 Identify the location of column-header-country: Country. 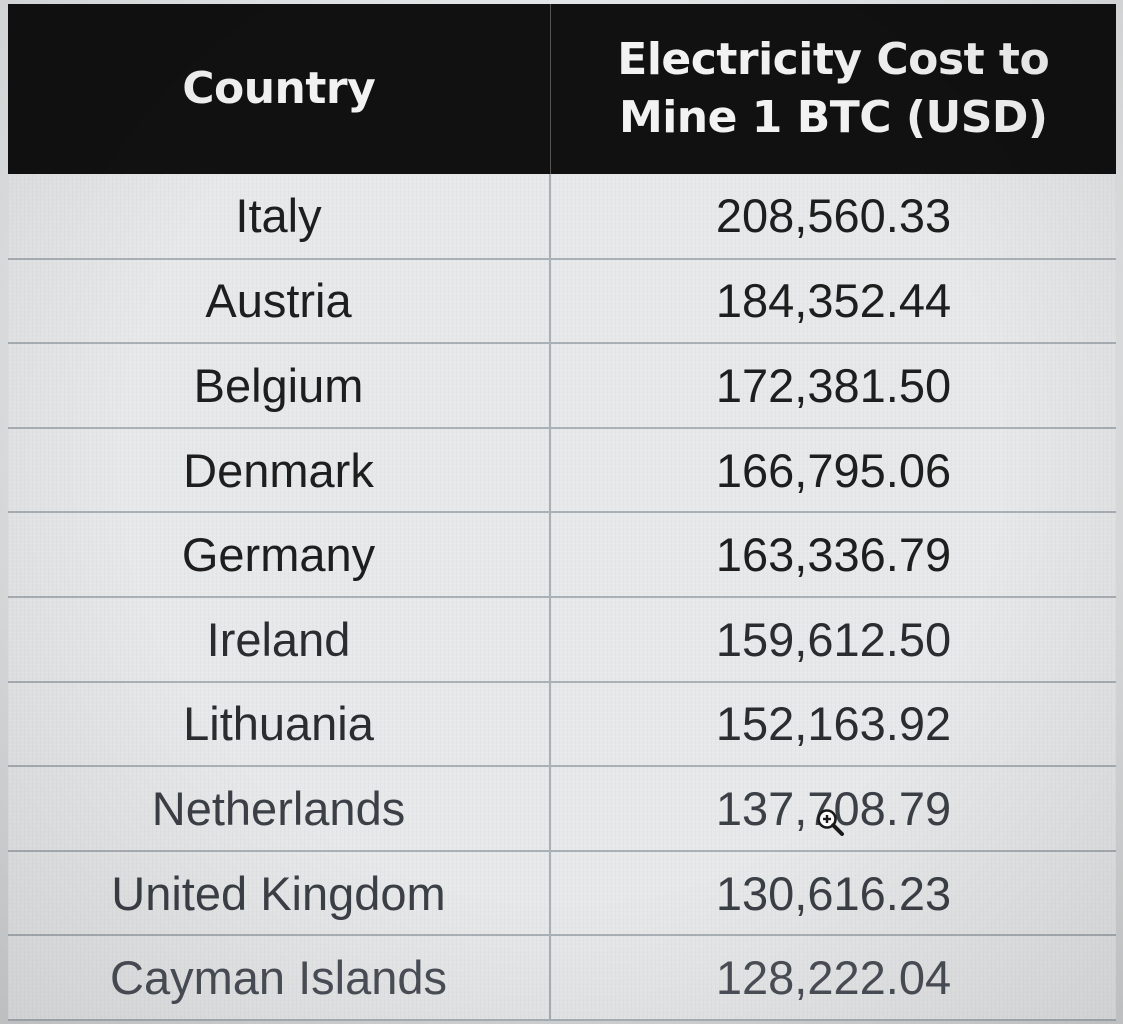
(279, 89).